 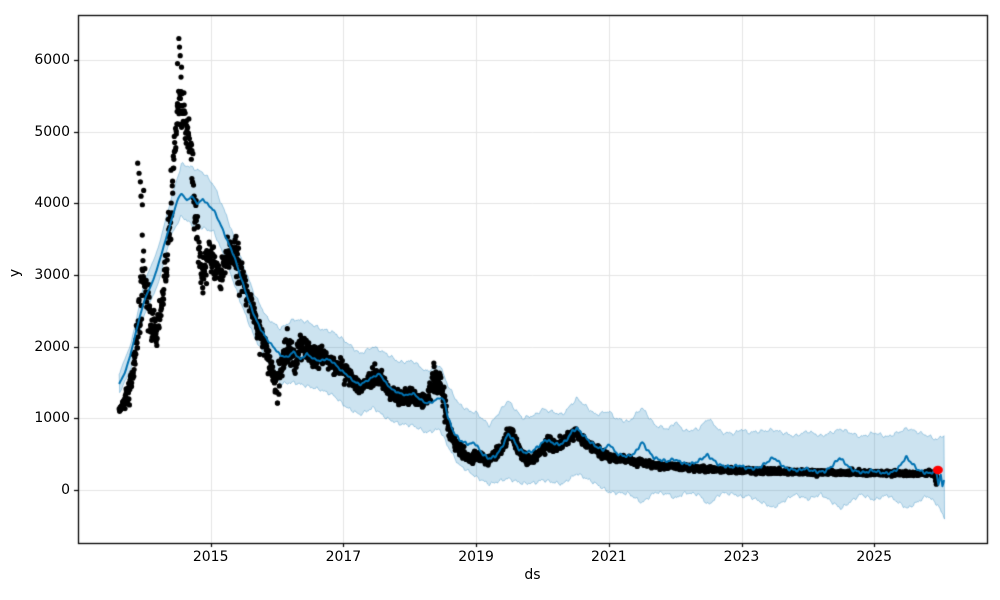 I want to click on x-tick-label-2023: 2023, so click(x=741, y=557).